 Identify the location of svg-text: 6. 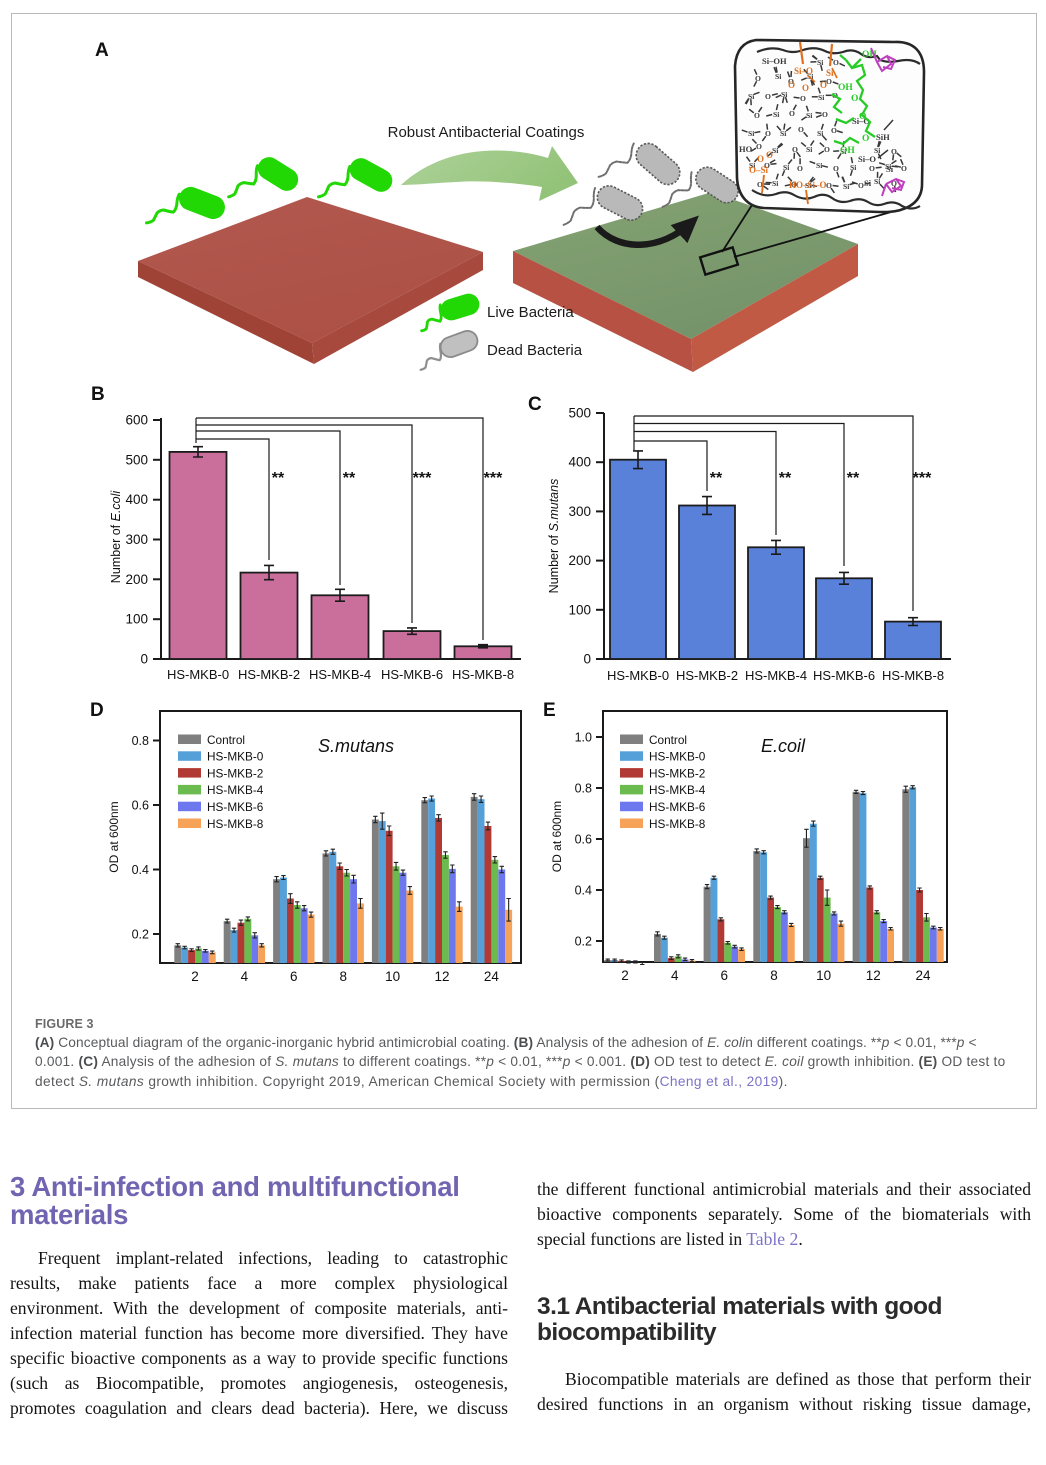
(294, 976).